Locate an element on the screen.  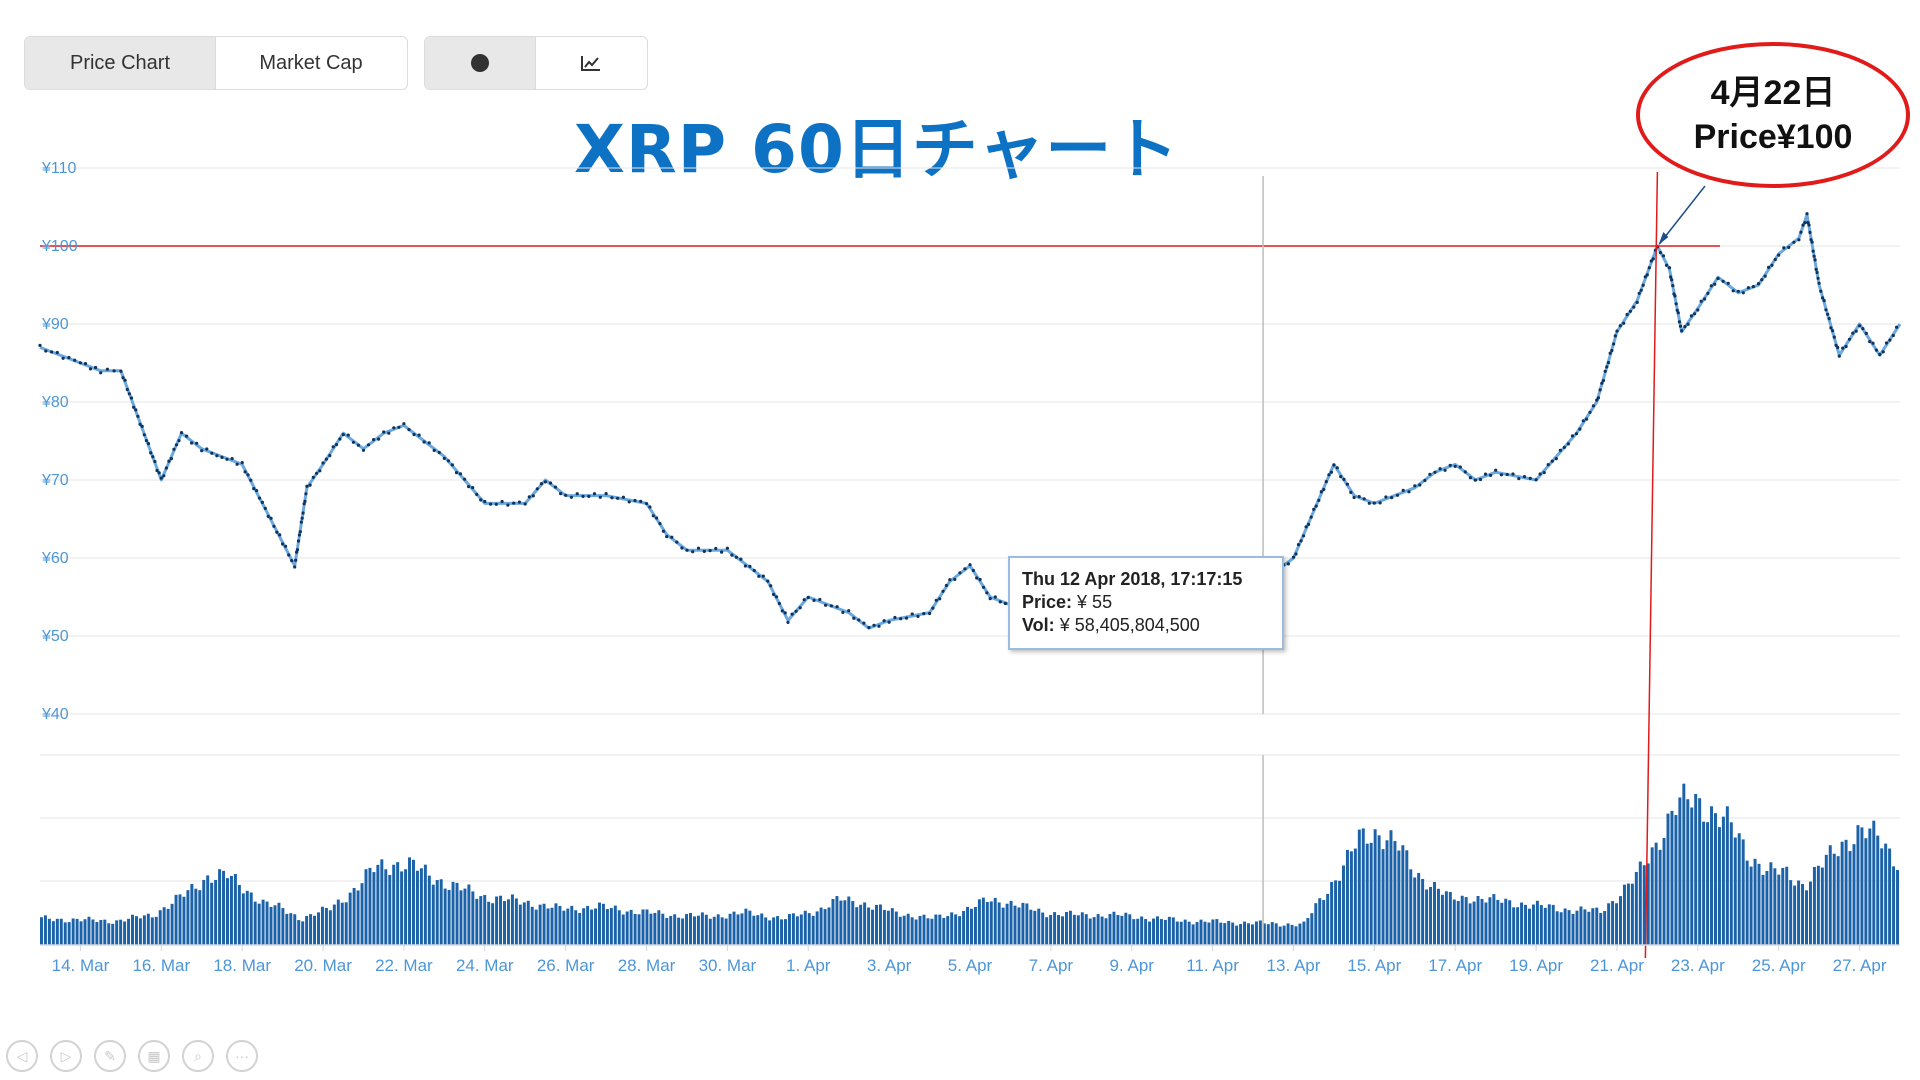
pen-icon: ✎ is located at coordinates (110, 1056).